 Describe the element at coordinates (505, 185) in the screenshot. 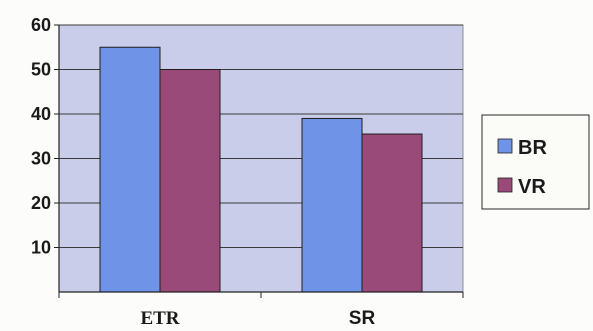

I see `legend-swatch-vr` at that location.